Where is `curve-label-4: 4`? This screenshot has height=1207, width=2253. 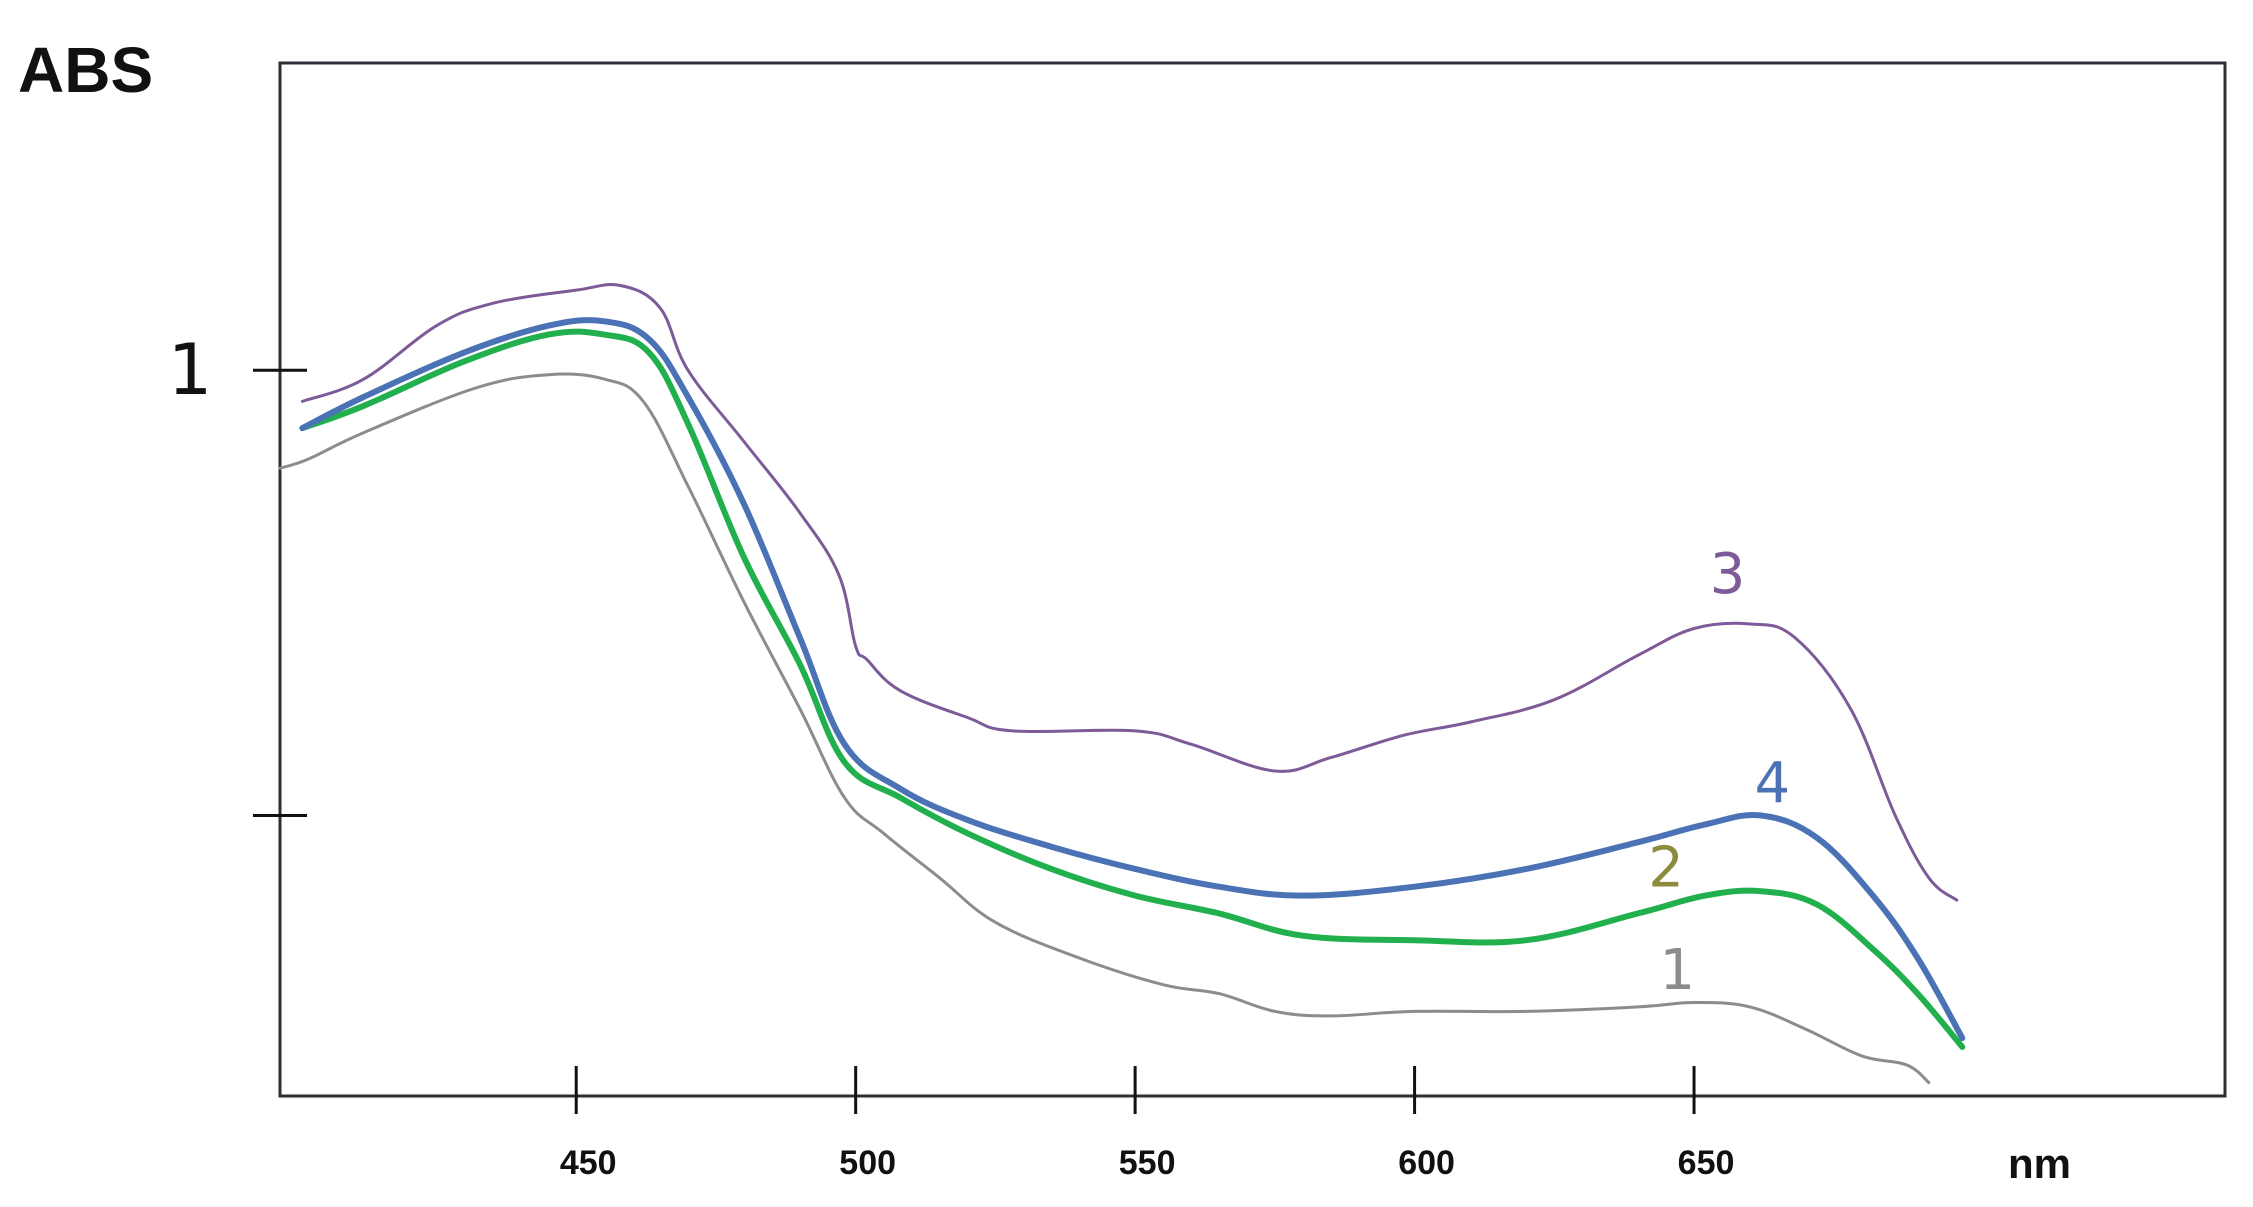 curve-label-4: 4 is located at coordinates (1772, 783).